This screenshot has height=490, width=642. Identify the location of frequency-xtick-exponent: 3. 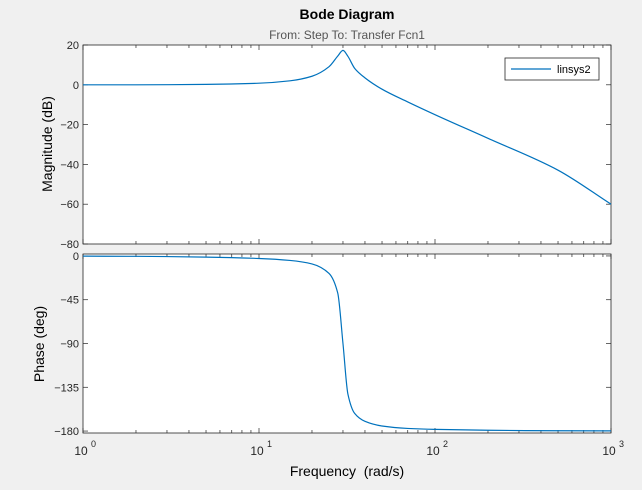
(621, 444).